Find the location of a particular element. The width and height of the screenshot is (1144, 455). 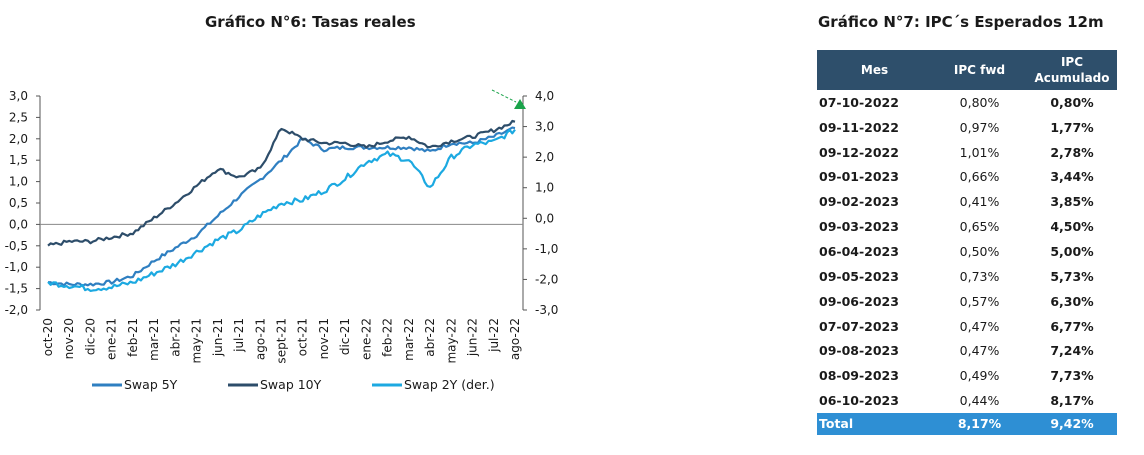

table-cell: 09-06-2023 is located at coordinates (859, 301).